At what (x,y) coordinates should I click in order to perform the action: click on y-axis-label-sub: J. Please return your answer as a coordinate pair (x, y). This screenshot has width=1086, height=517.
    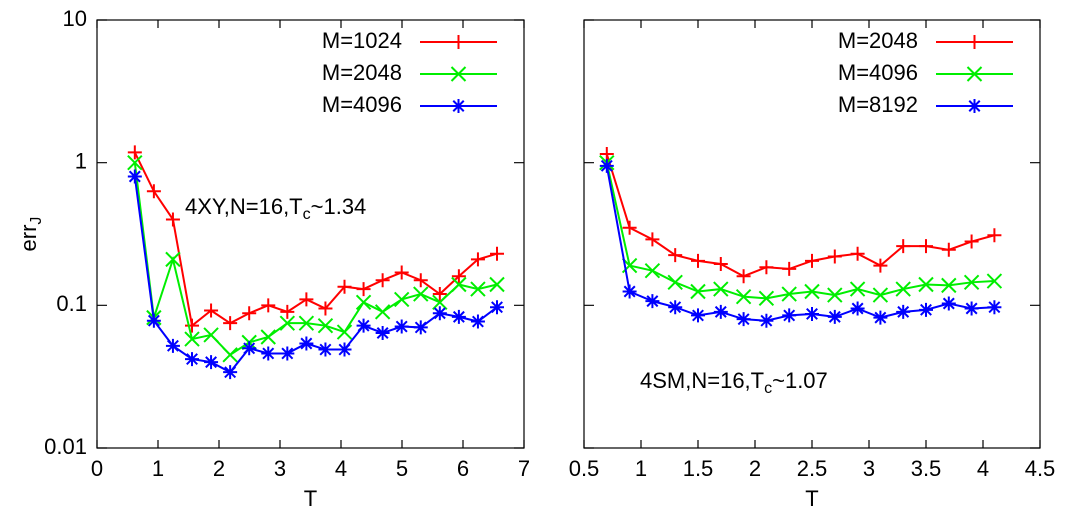
    Looking at the image, I should click on (36, 221).